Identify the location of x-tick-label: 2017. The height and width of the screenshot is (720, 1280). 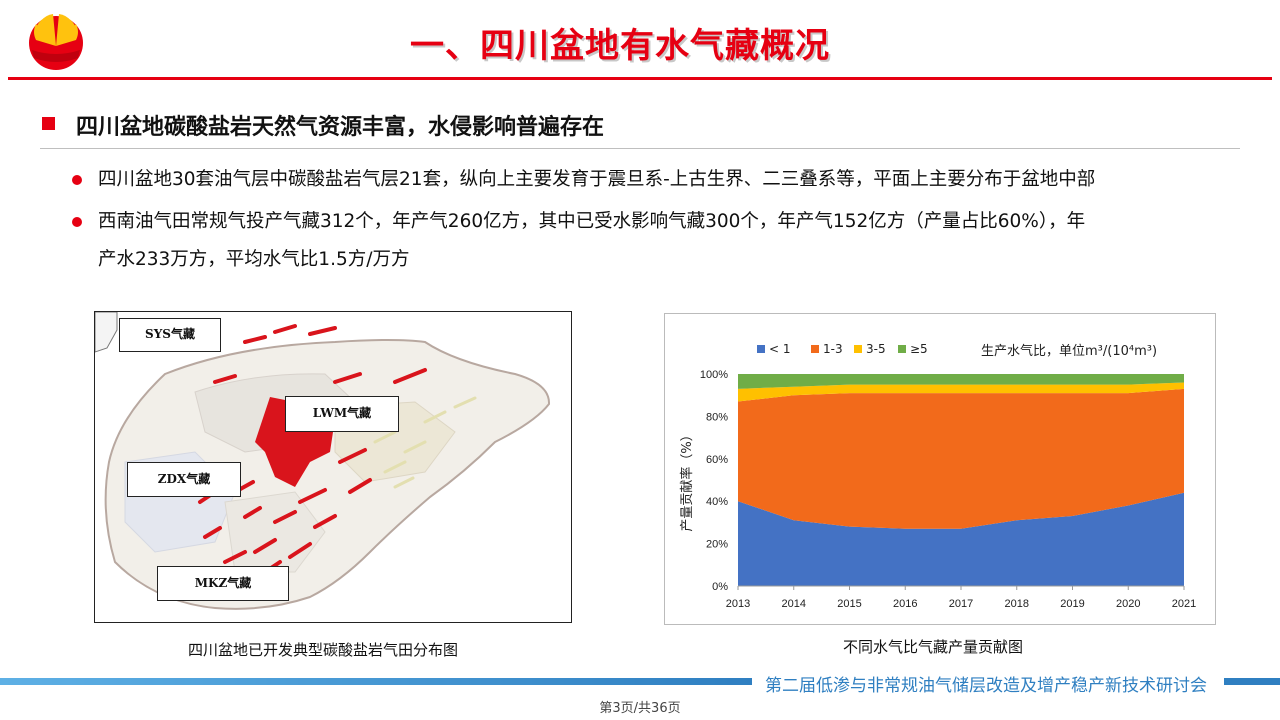
(961, 604).